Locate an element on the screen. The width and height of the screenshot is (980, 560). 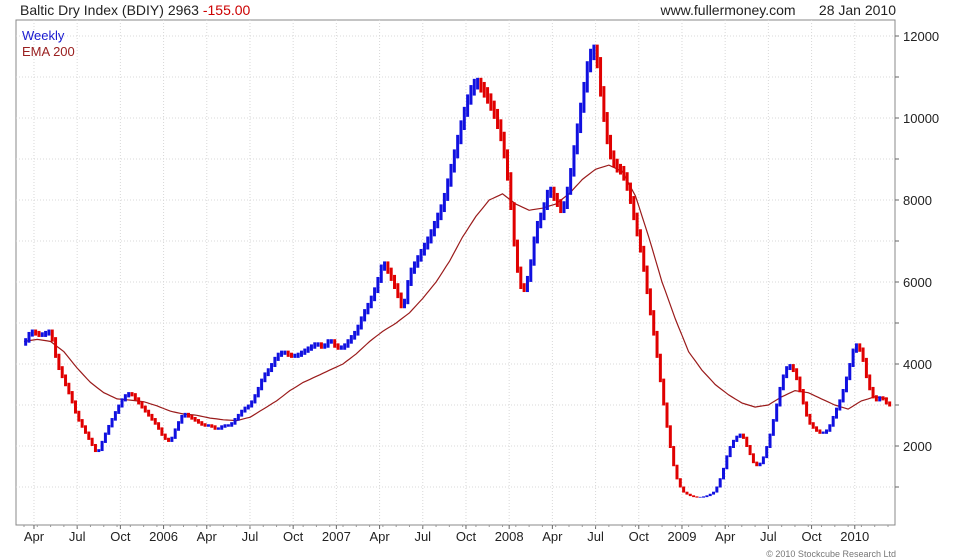
y-tick-label: 6000 is located at coordinates (917, 282).